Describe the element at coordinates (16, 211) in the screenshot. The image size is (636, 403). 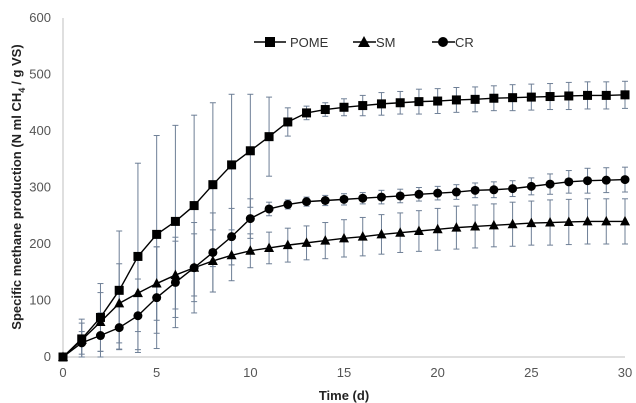
I see `y-axis-title-main: Specific methane production (N ml CH` at that location.